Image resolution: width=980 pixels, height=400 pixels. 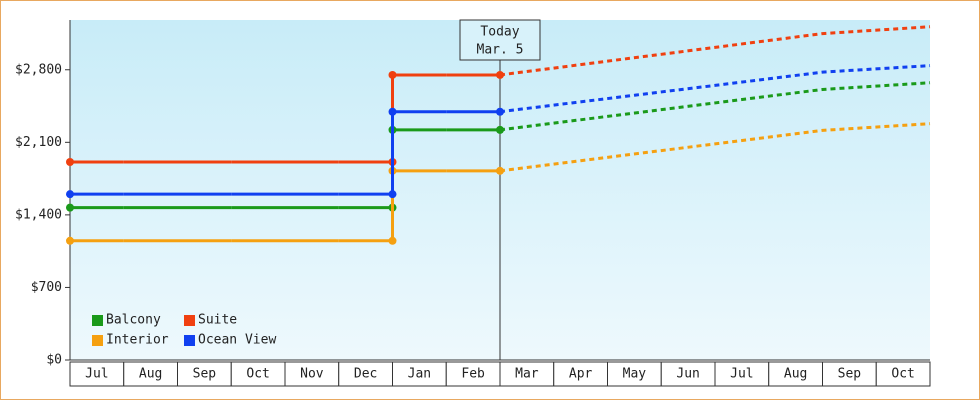 I want to click on today-box, so click(x=500, y=40).